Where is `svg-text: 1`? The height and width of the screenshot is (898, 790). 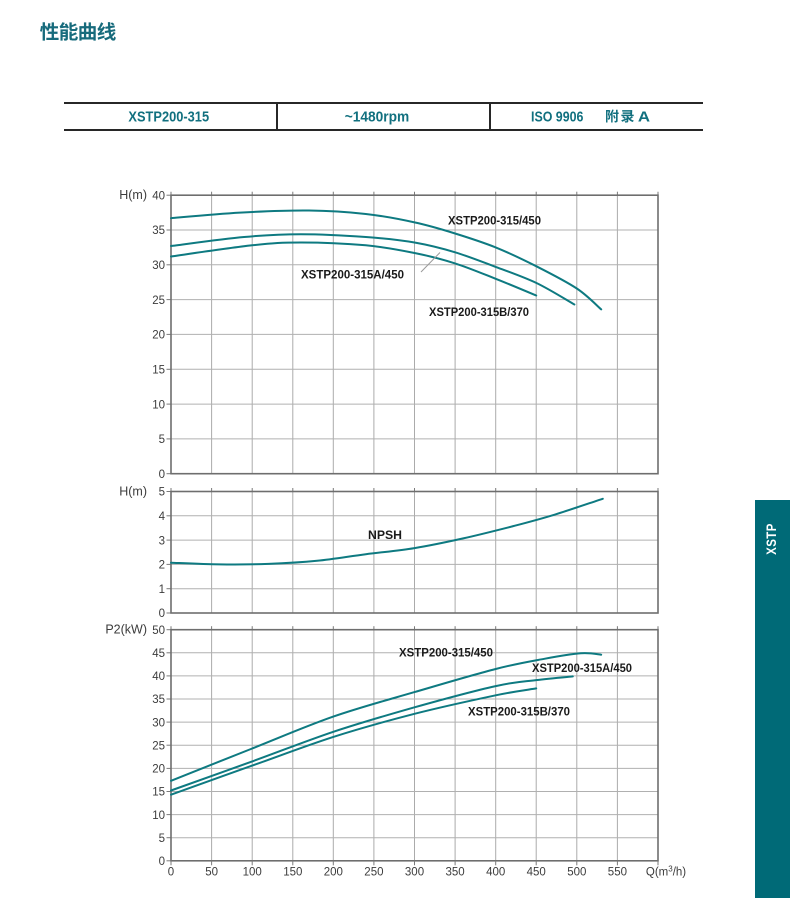 svg-text: 1 is located at coordinates (162, 590).